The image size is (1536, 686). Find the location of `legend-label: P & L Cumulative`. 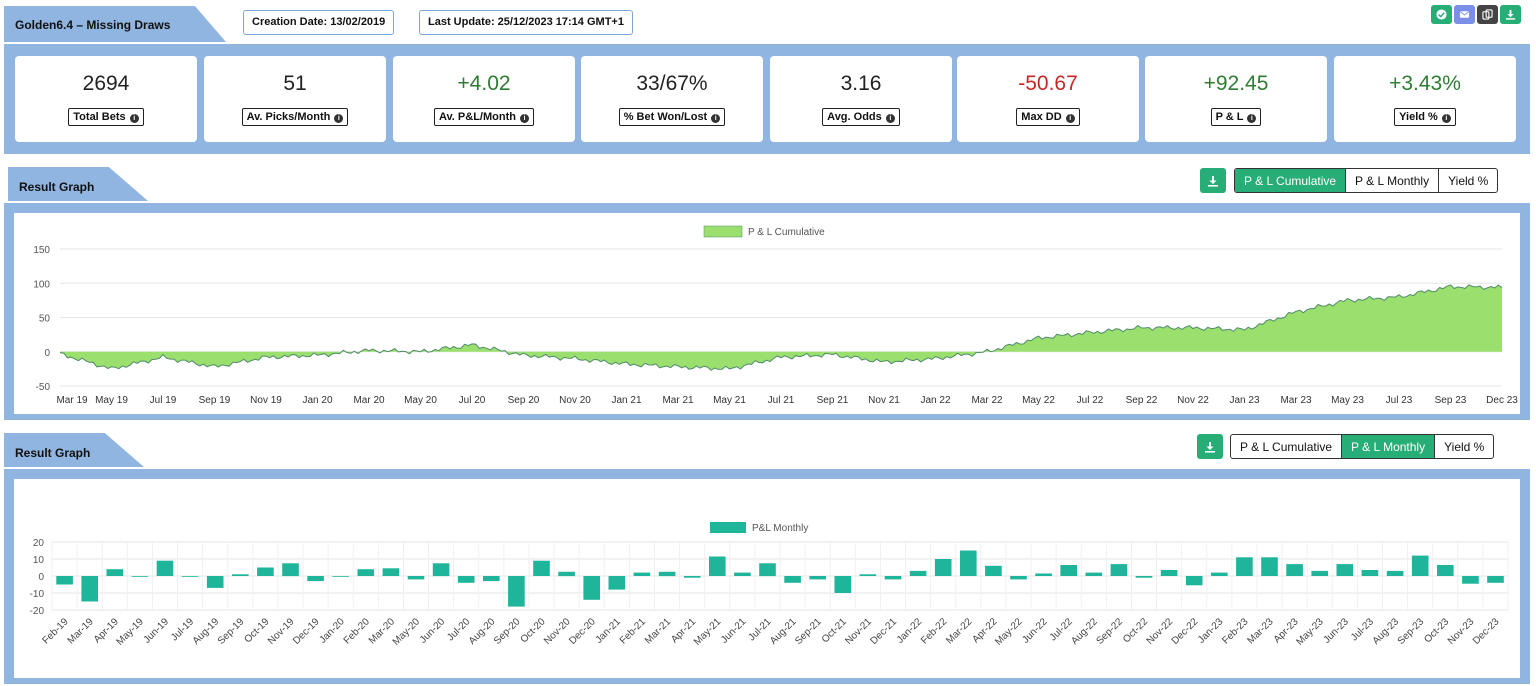

legend-label: P & L Cumulative is located at coordinates (786, 232).